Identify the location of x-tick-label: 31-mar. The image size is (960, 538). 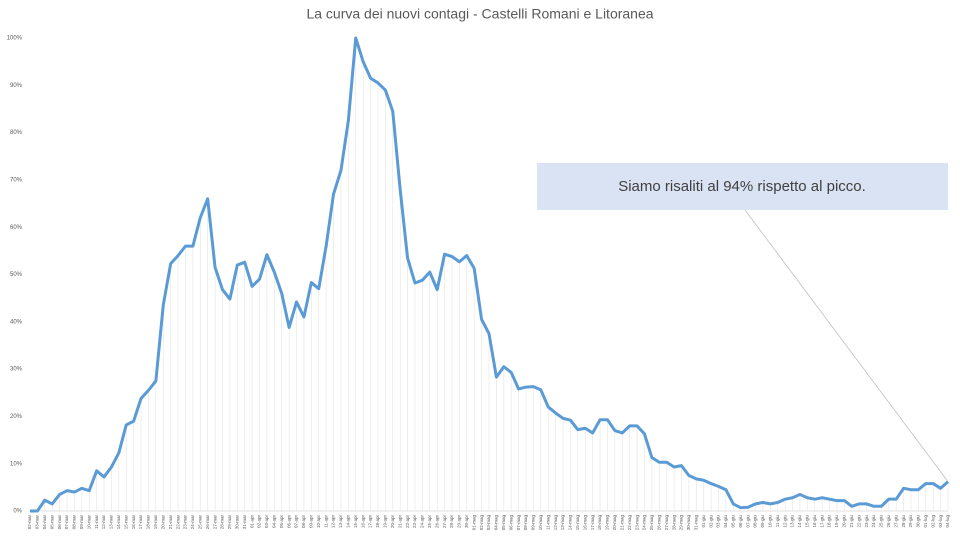
(244, 522).